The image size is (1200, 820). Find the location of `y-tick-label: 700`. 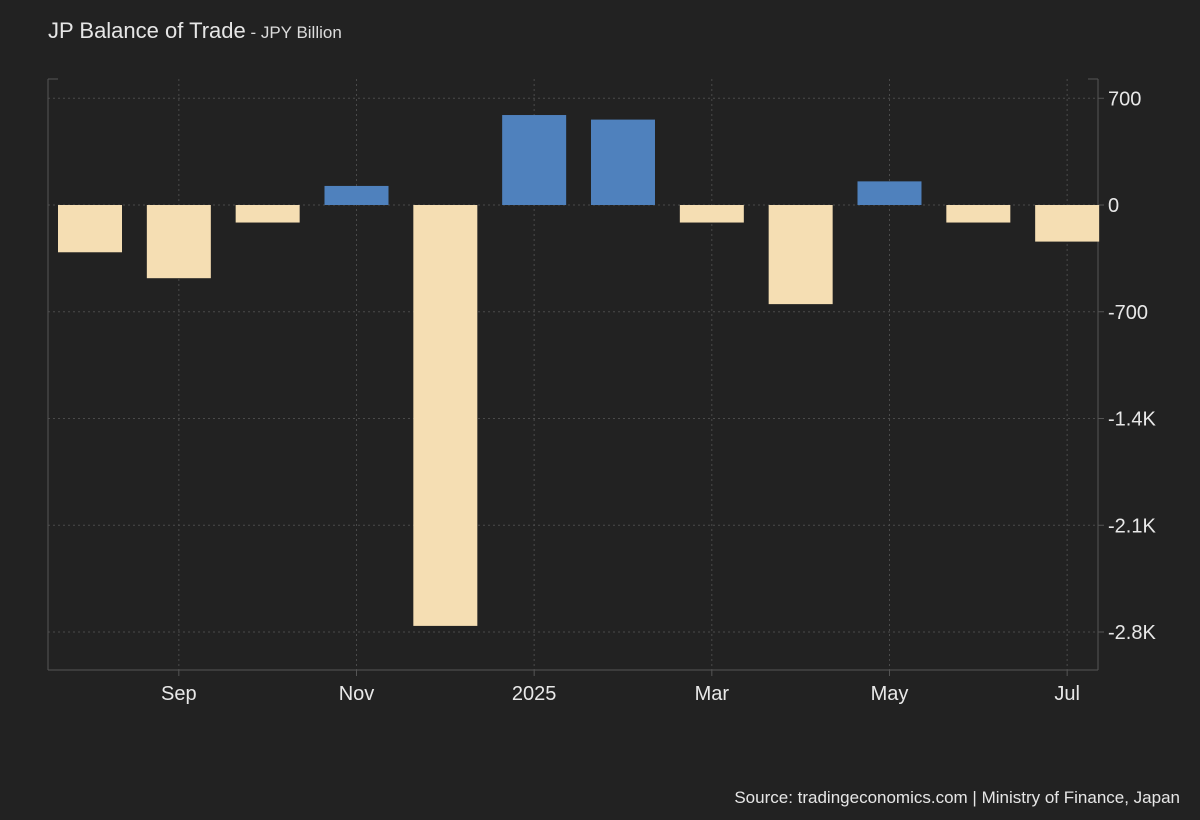

y-tick-label: 700 is located at coordinates (1124, 99).